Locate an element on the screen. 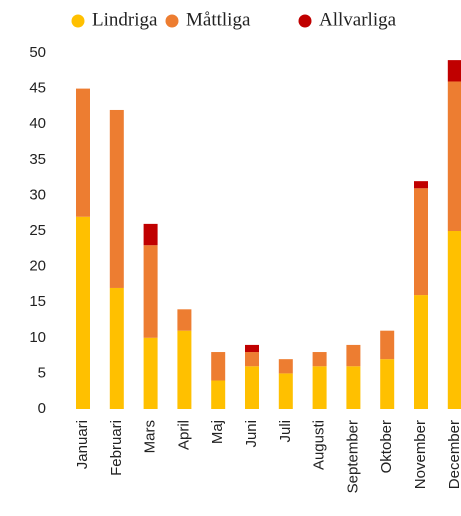 This screenshot has height=516, width=461. x-tick-label: November is located at coordinates (420, 454).